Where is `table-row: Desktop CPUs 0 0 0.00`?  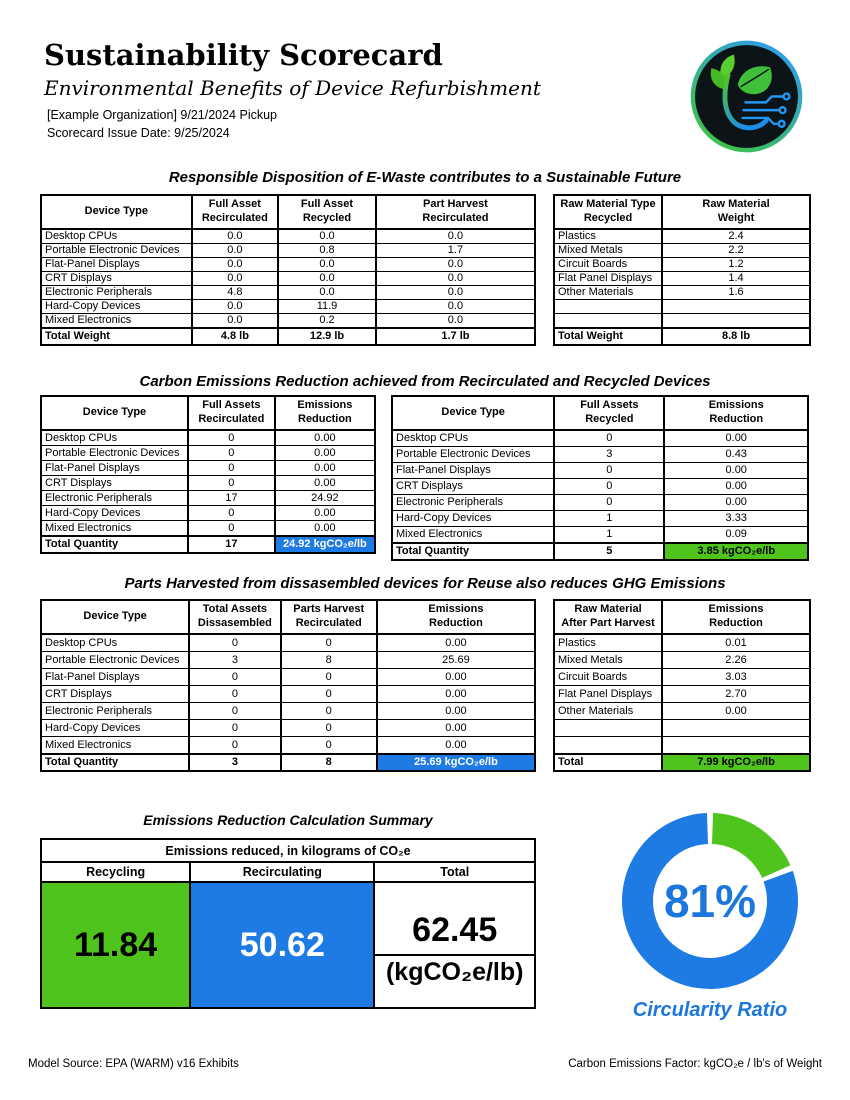 table-row: Desktop CPUs 0 0 0.00 is located at coordinates (288, 642).